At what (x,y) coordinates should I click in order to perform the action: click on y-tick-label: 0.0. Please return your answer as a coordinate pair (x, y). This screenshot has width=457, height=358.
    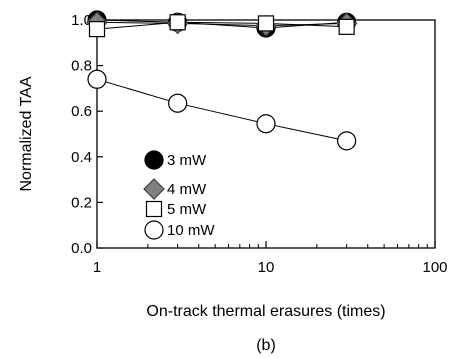
    Looking at the image, I should click on (81, 248).